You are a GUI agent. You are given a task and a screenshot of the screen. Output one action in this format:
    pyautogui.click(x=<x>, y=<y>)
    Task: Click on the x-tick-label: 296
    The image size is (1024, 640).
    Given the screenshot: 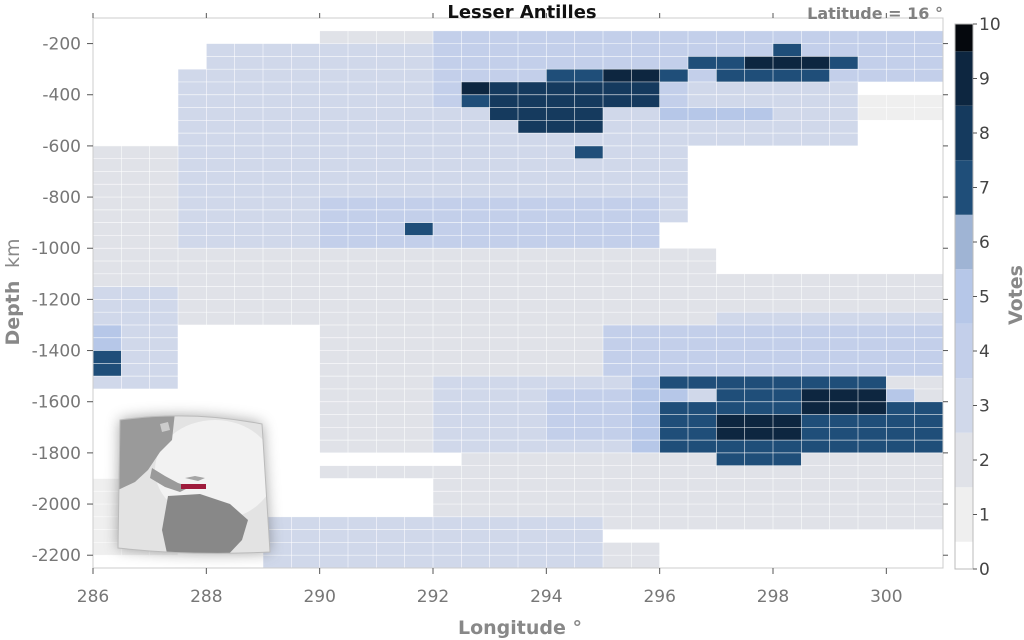 What is the action you would take?
    pyautogui.click(x=659, y=597)
    